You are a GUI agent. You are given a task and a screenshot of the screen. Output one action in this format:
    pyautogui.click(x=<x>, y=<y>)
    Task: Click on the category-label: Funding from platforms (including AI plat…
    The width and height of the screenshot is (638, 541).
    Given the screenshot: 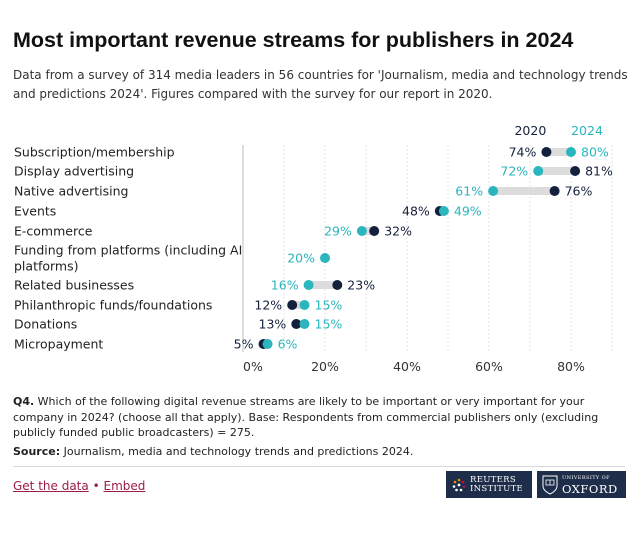 What is the action you would take?
    pyautogui.click(x=128, y=258)
    